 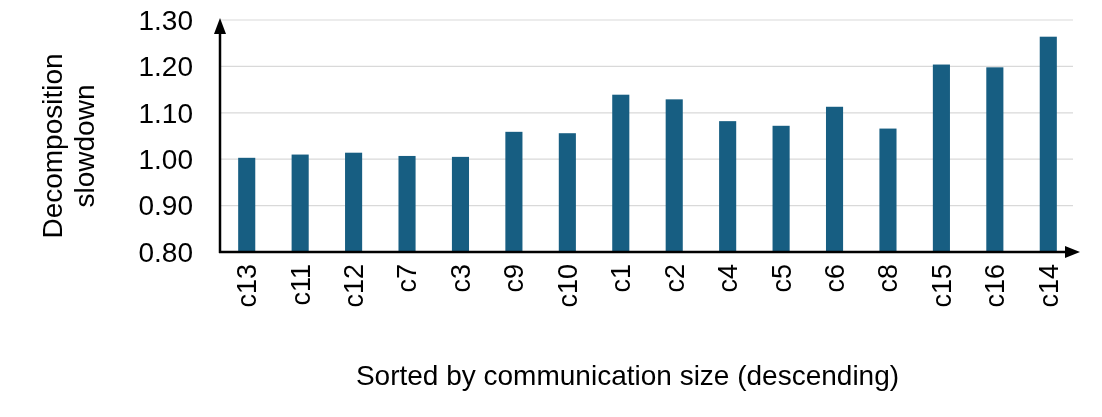 What do you see at coordinates (627, 375) in the screenshot?
I see `x-axis-title: Sorted by communication size (descending)` at bounding box center [627, 375].